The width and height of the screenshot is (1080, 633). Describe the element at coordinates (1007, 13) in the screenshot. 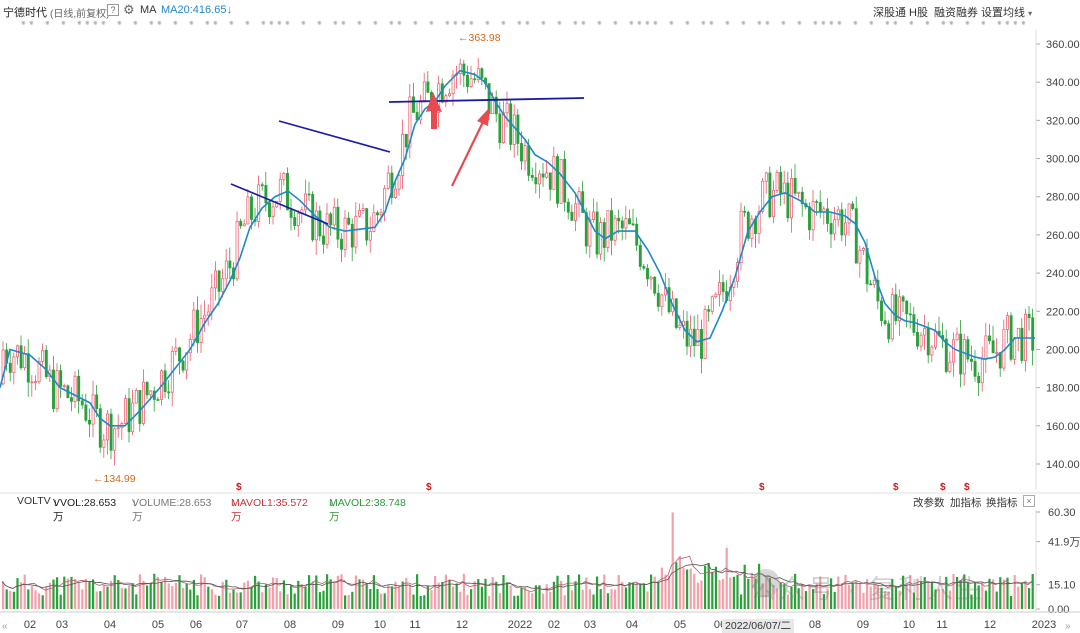

I see `set-ma-button: 设置均线 ▾` at that location.